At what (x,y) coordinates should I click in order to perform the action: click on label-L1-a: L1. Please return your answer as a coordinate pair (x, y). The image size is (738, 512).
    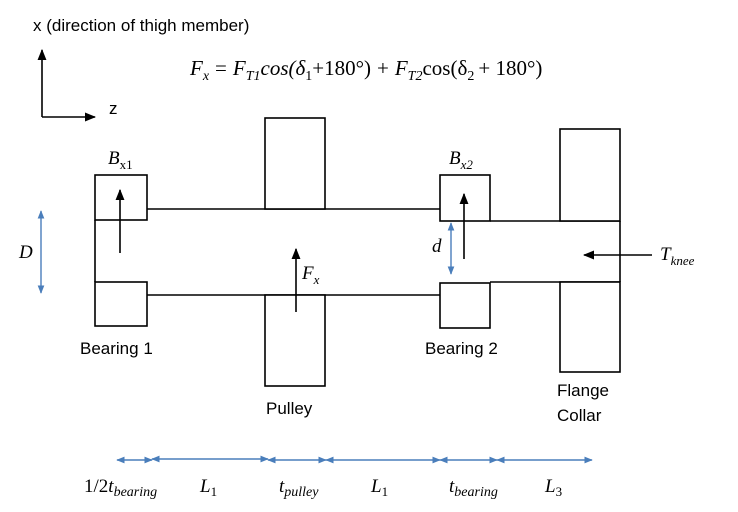
    Looking at the image, I should click on (208, 487).